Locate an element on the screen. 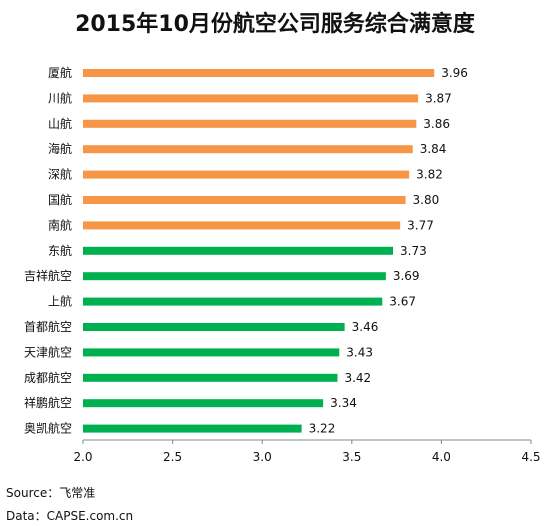 Image resolution: width=550 pixels, height=526 pixels. category-label: 首都航空 is located at coordinates (48, 326).